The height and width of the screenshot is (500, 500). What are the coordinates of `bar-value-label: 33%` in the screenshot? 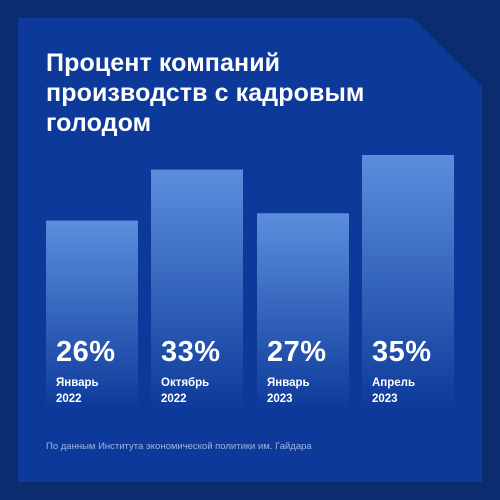 It's located at (191, 352).